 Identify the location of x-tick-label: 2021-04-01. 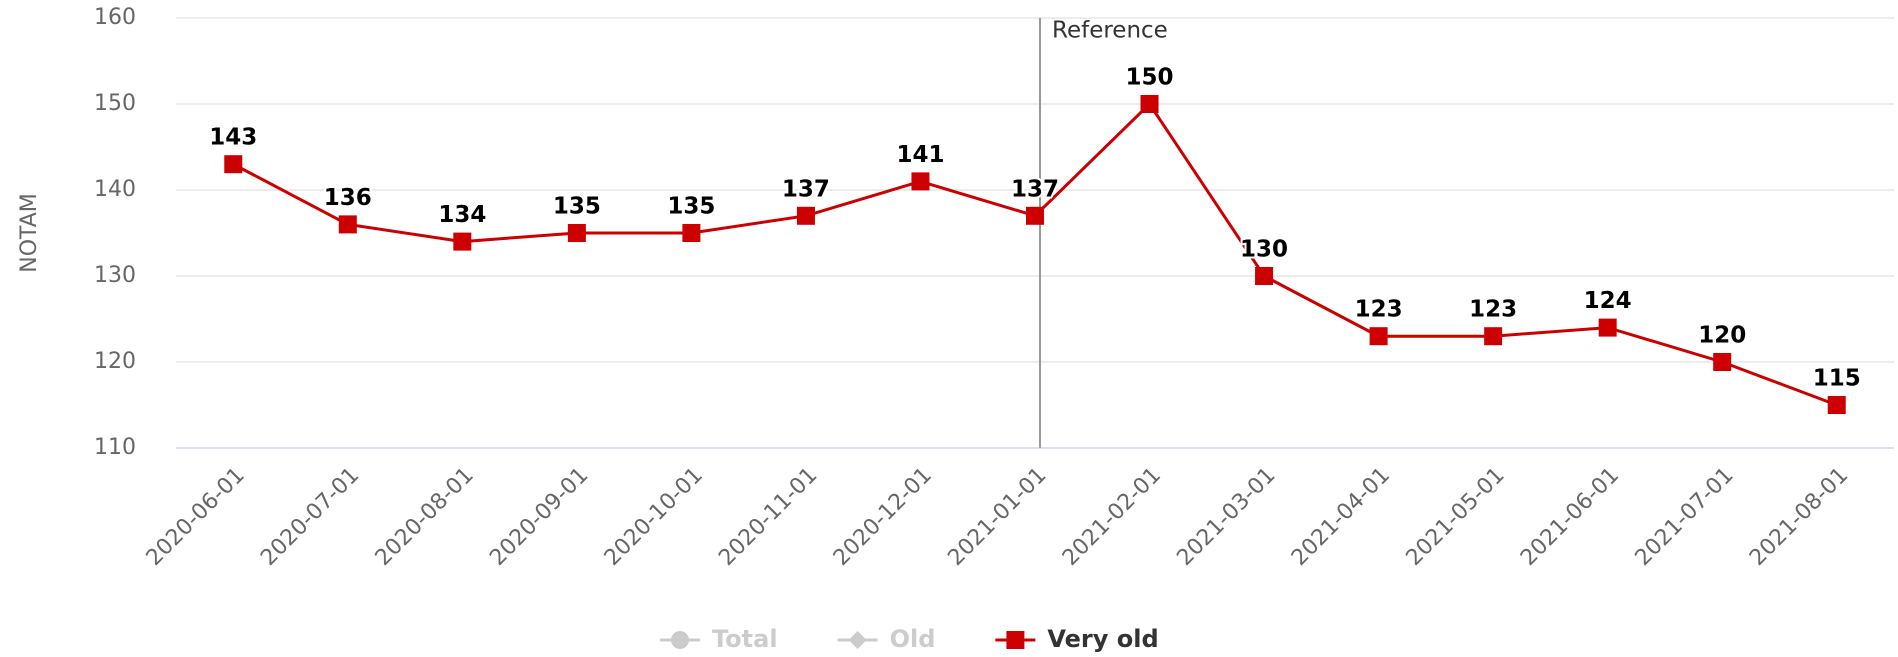
(1341, 517).